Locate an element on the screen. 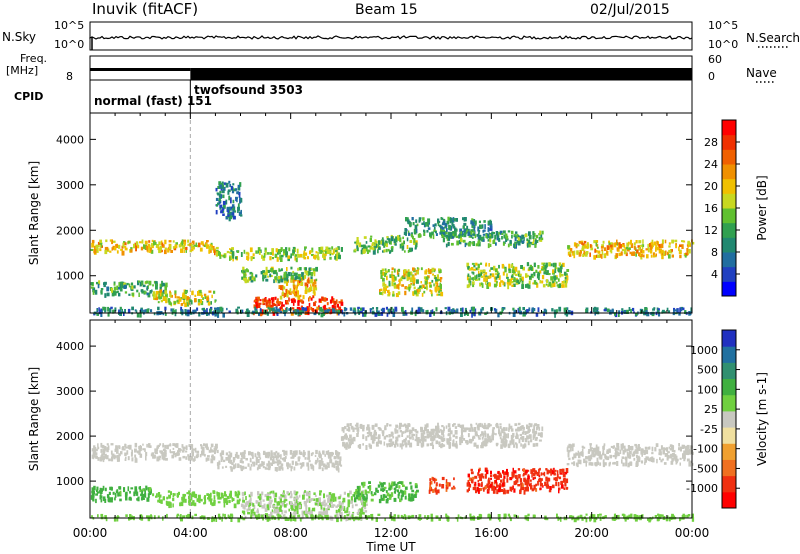 The image size is (800, 554). nsky-panel-frame is located at coordinates (391, 36).